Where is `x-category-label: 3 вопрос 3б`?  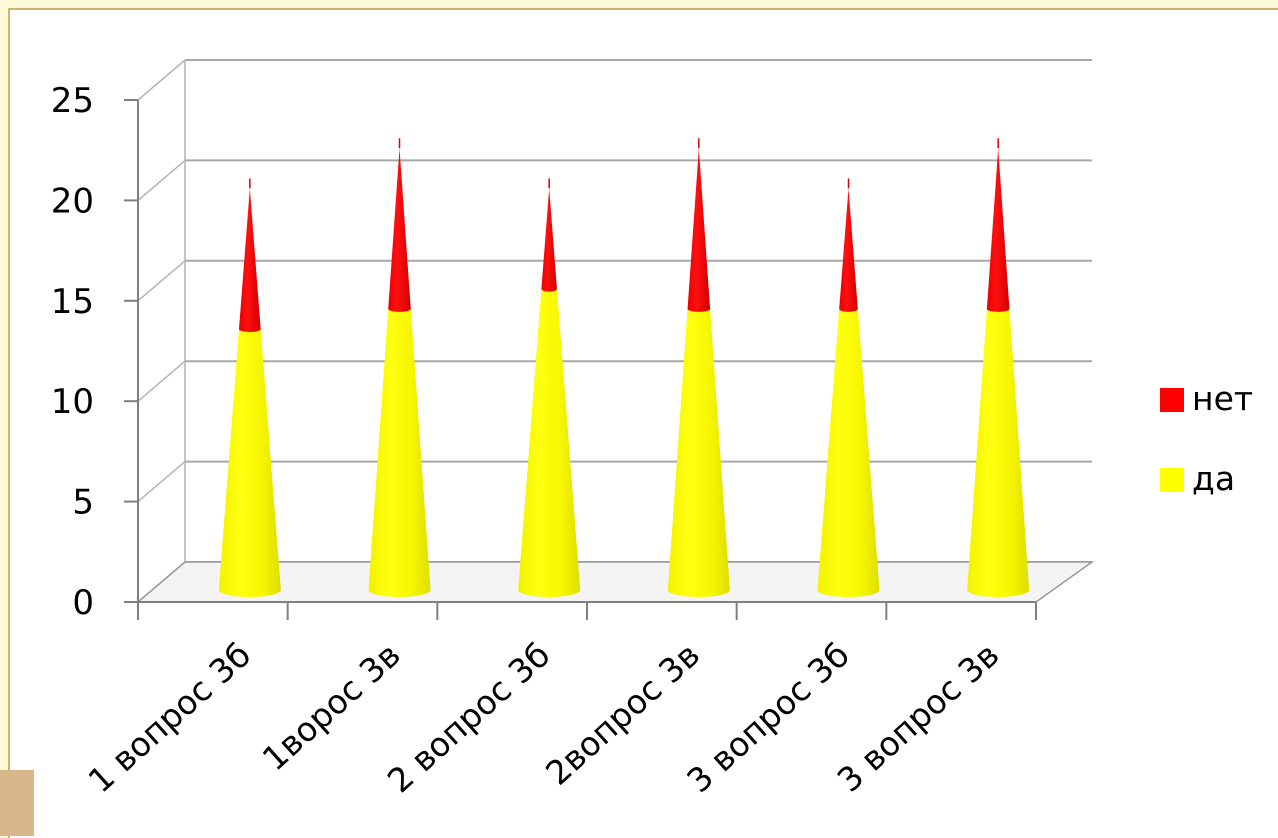 x-category-label: 3 вопрос 3б is located at coordinates (768, 717).